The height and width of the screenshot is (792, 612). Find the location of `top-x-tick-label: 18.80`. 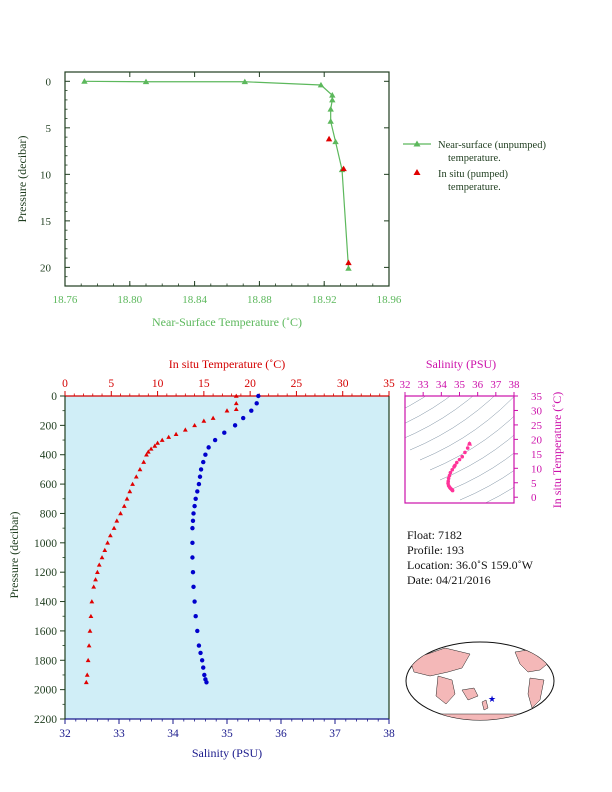

top-x-tick-label: 18.80 is located at coordinates (129, 300).